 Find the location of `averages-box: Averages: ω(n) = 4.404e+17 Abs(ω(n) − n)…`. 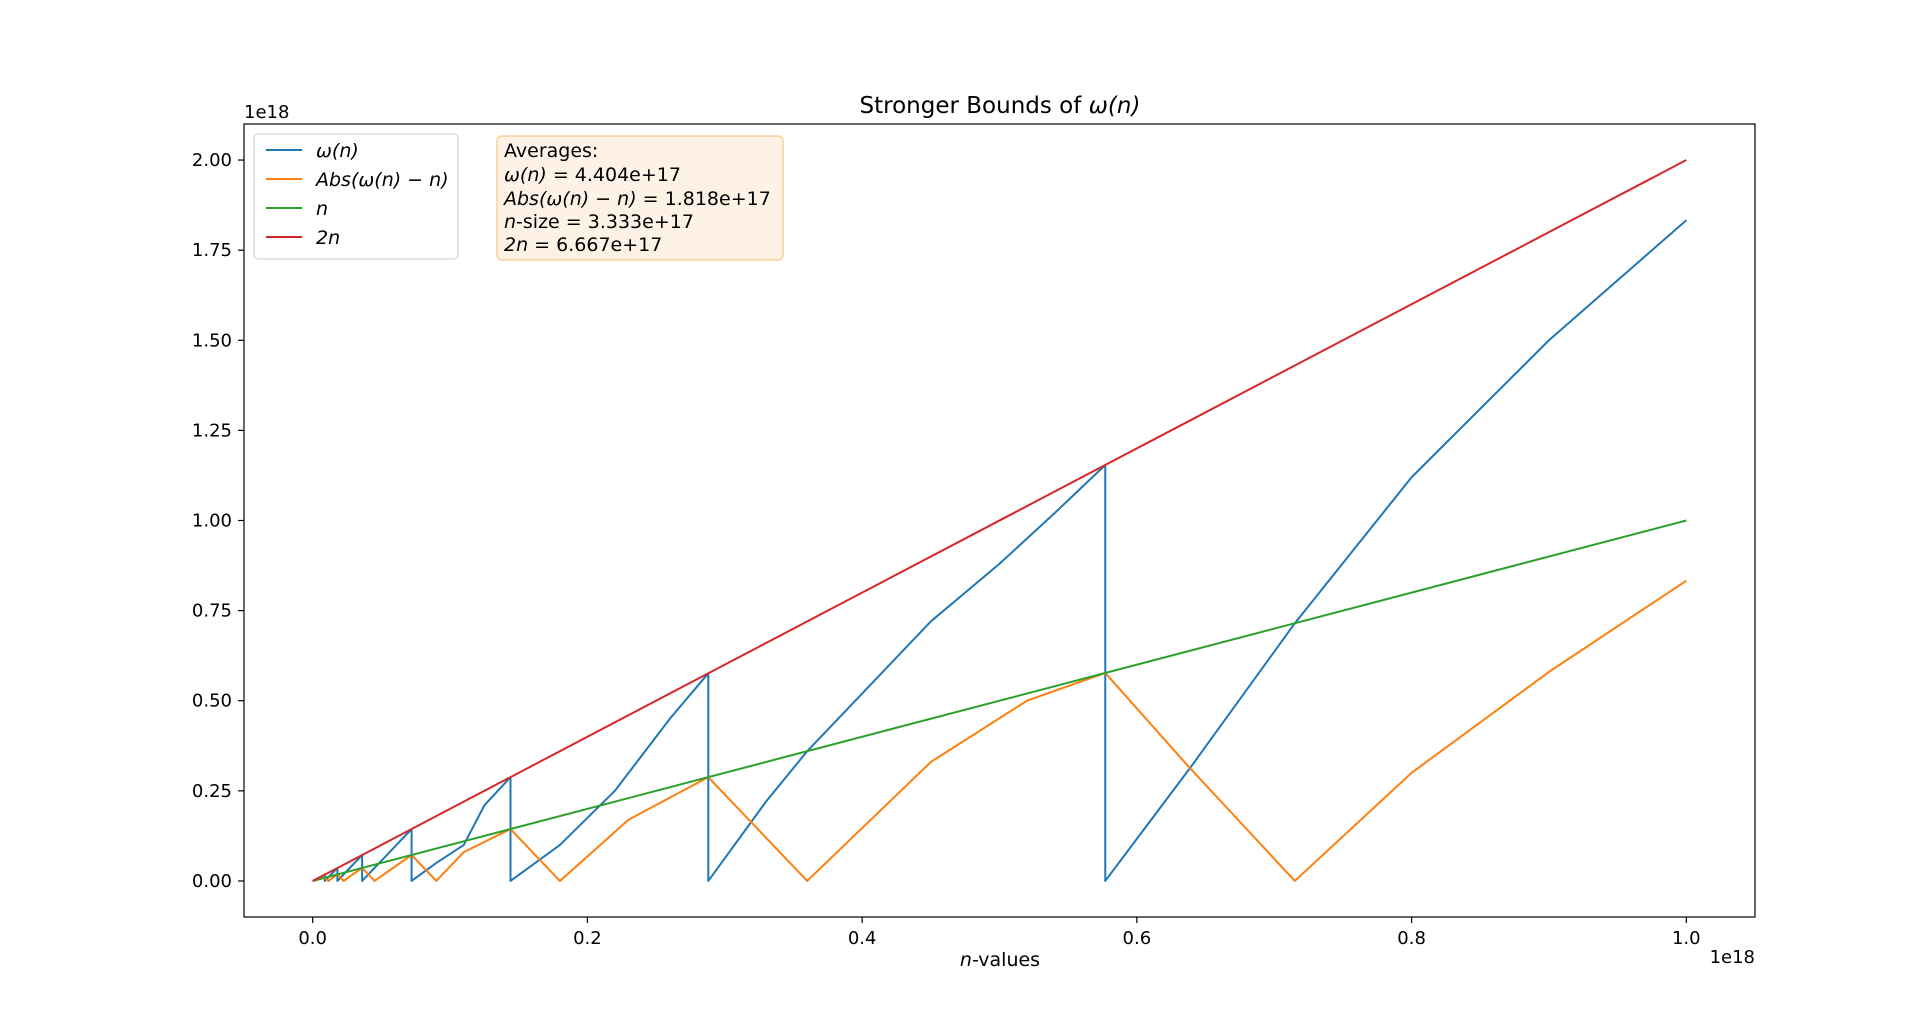

averages-box: Averages: ω(n) = 4.404e+17 Abs(ω(n) − n)… is located at coordinates (640, 198).